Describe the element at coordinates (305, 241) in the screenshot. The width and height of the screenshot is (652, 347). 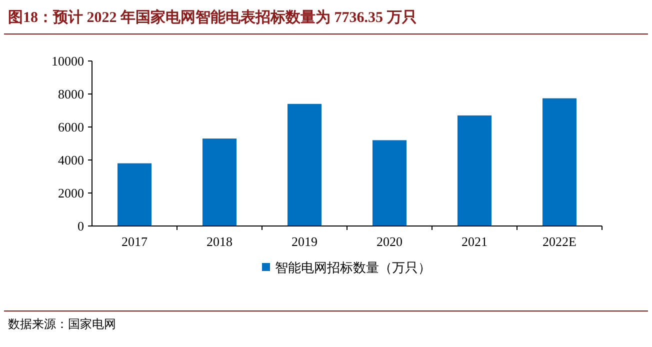
I see `x-tick-label: 2019` at that location.